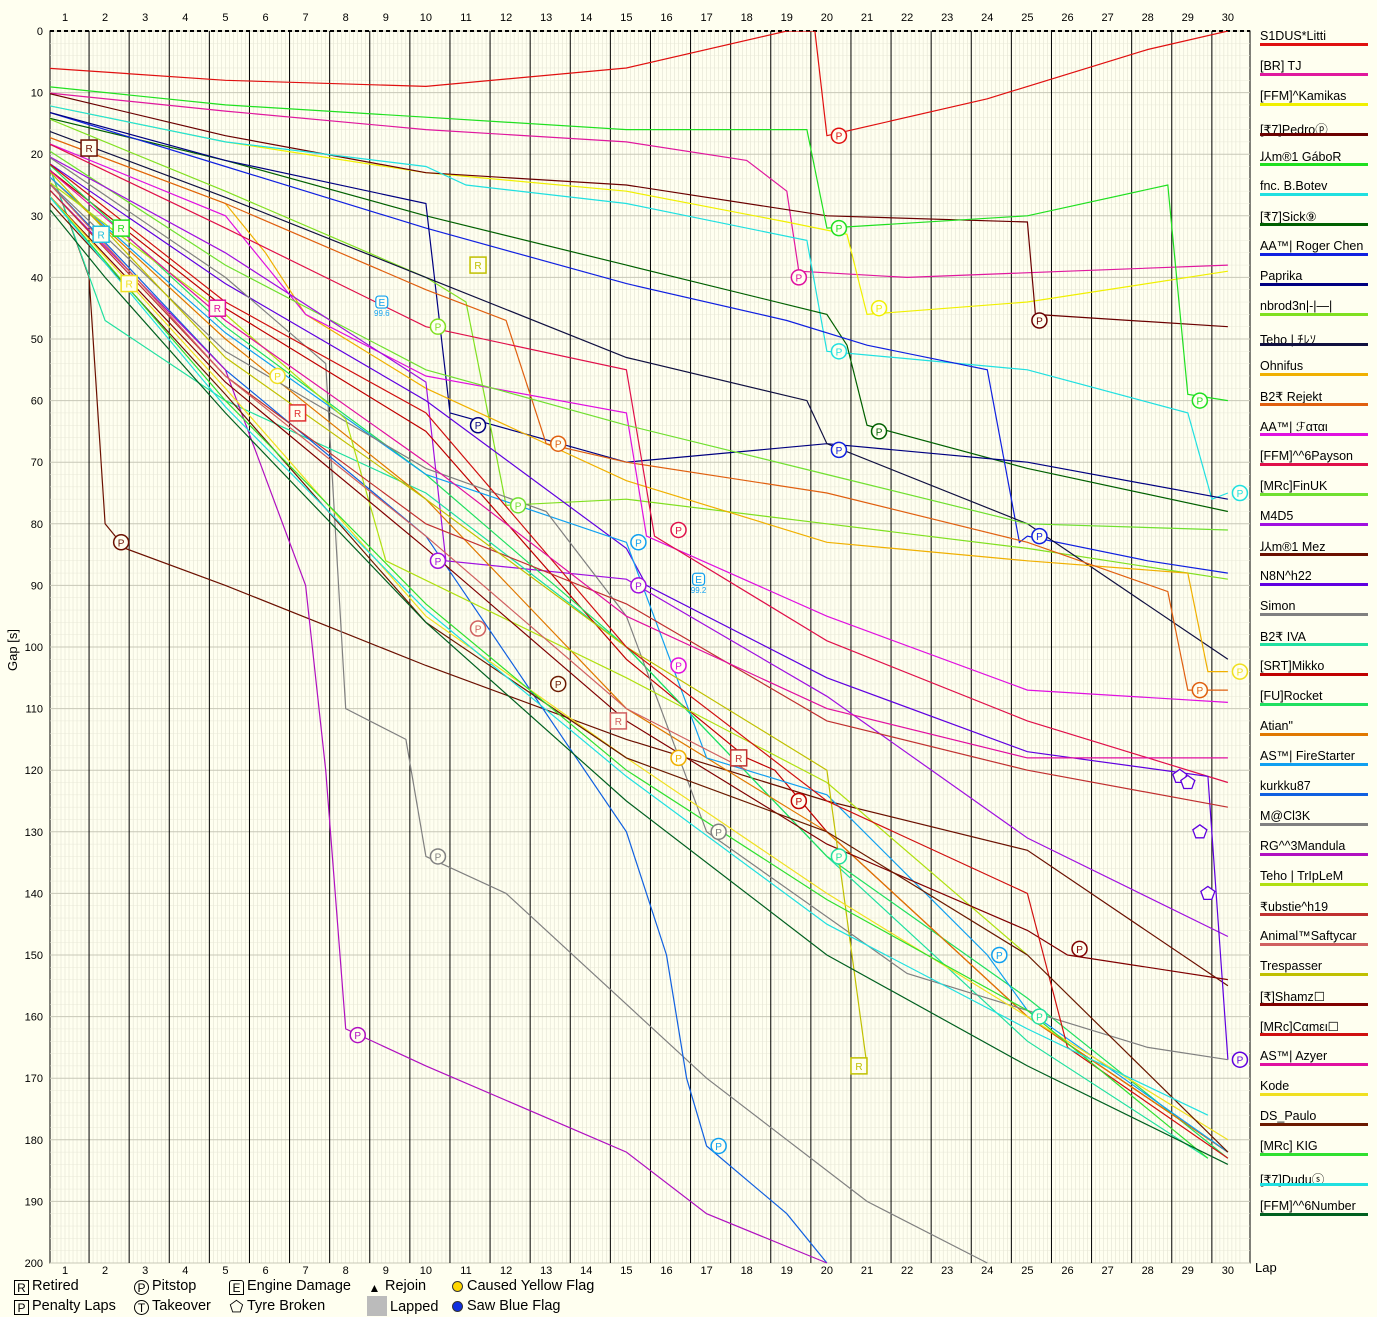  I want to click on x-tick-label: 1, so click(65, 1271).